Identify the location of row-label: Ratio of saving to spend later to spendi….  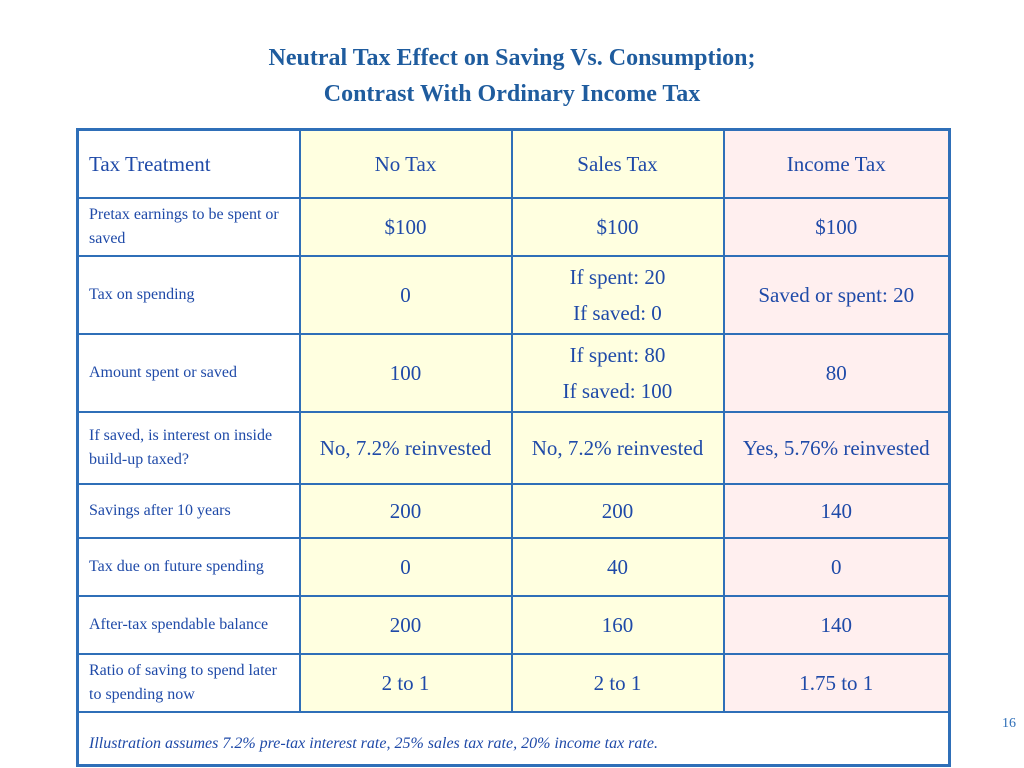
(188, 682).